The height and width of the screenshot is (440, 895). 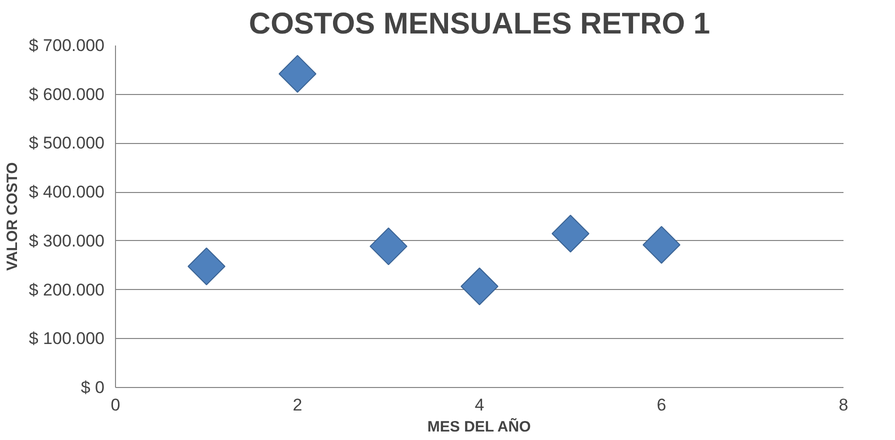 What do you see at coordinates (661, 405) in the screenshot?
I see `x-tick-label: 6` at bounding box center [661, 405].